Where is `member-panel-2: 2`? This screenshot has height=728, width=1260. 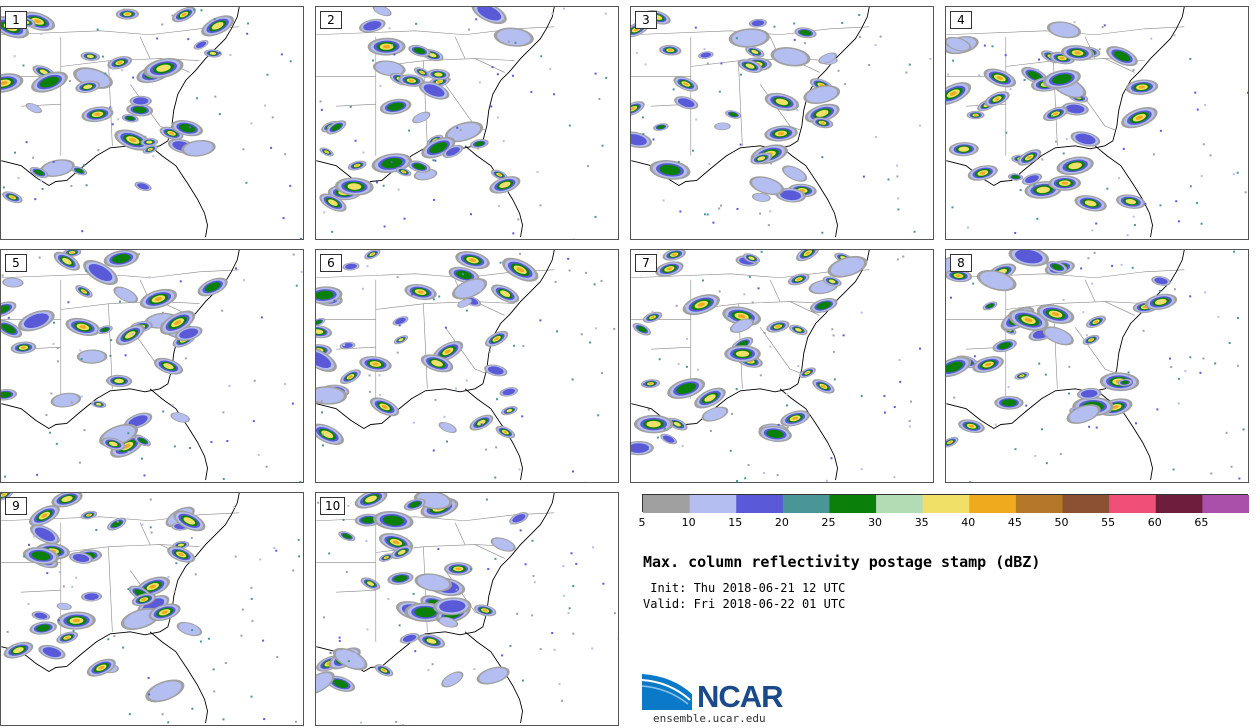 member-panel-2: 2 is located at coordinates (467, 123).